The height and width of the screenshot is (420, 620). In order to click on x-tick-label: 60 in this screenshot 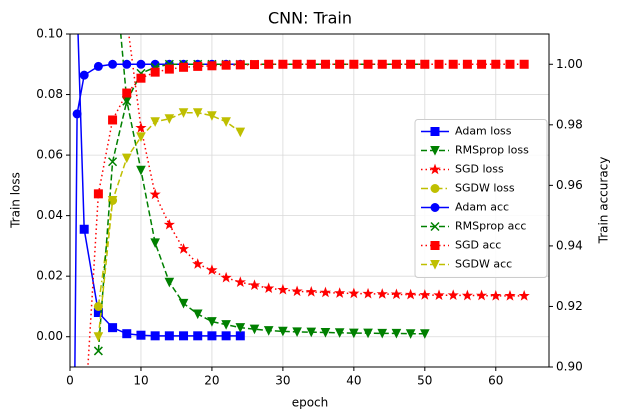, I will do `click(495, 381)`.